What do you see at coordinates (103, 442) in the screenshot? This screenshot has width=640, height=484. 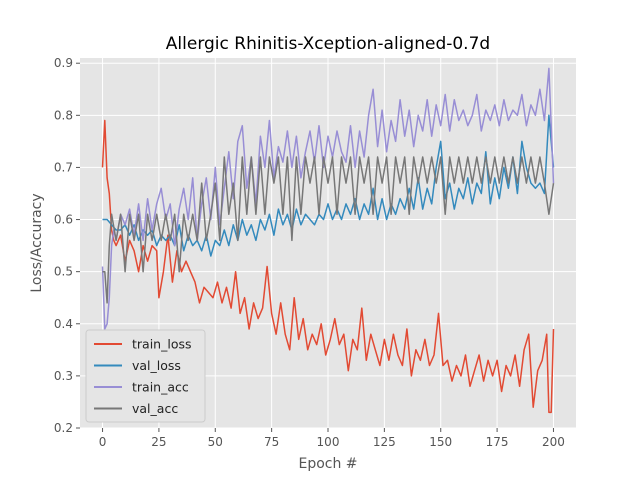 I see `x-tick-label: 0` at bounding box center [103, 442].